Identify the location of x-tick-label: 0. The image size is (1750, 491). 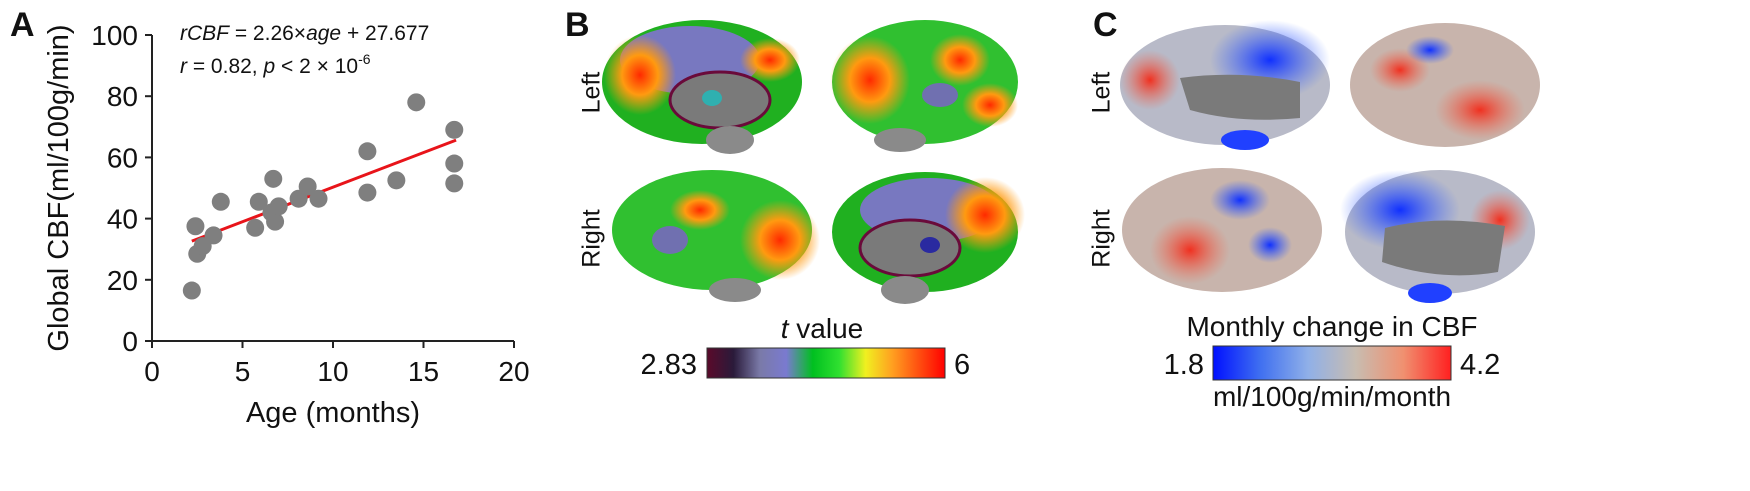
(152, 371).